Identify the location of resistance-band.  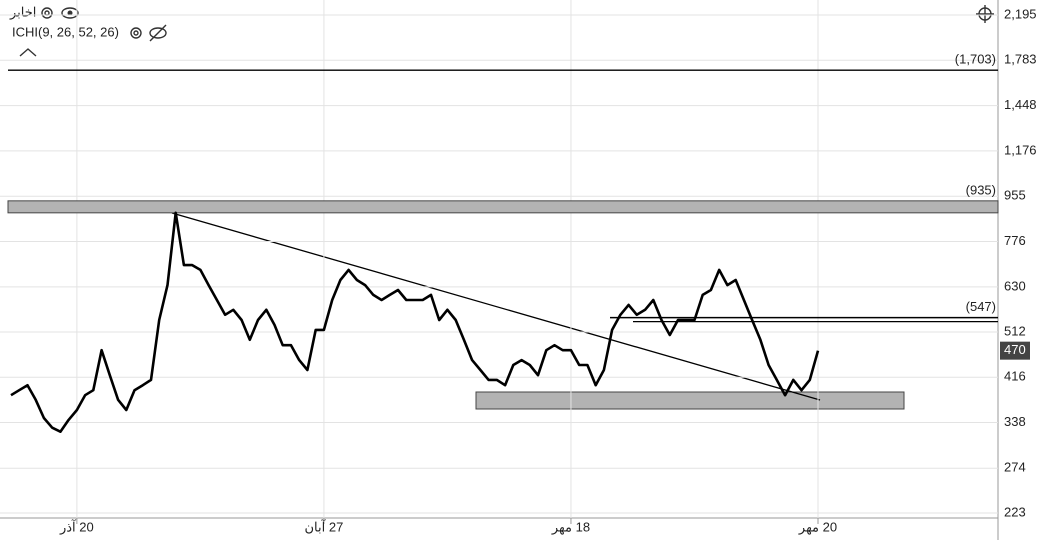
(503, 207).